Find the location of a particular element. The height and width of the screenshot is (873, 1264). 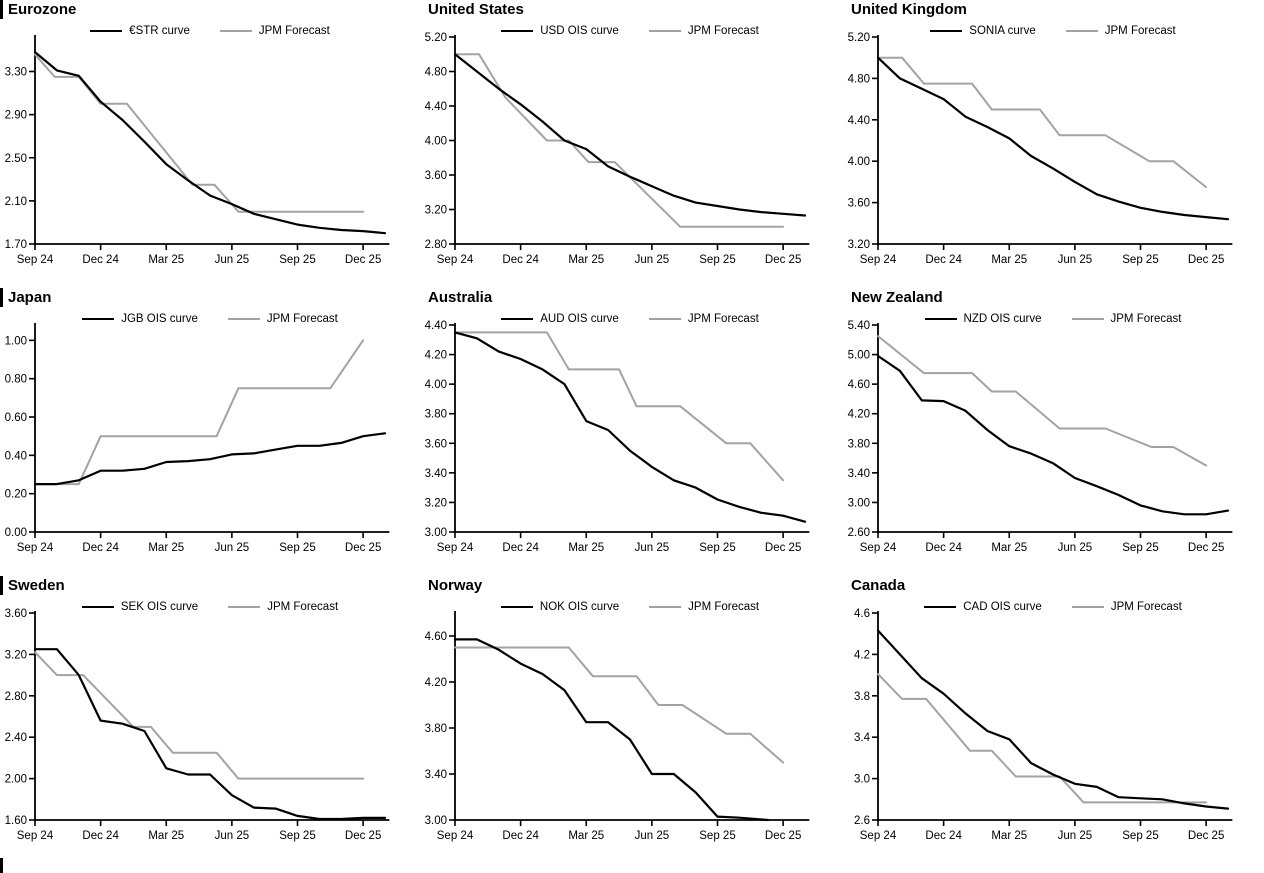

legend-item-curve: CAD OIS curve is located at coordinates (983, 607).